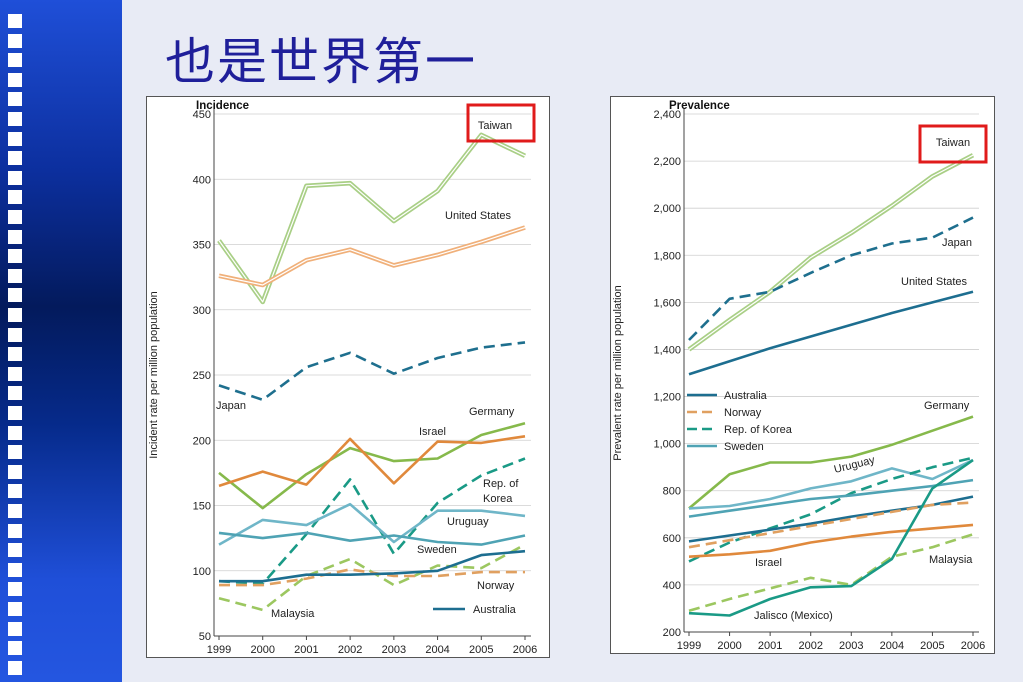  What do you see at coordinates (831, 462) in the screenshot?
I see `series-line-germany` at bounding box center [831, 462].